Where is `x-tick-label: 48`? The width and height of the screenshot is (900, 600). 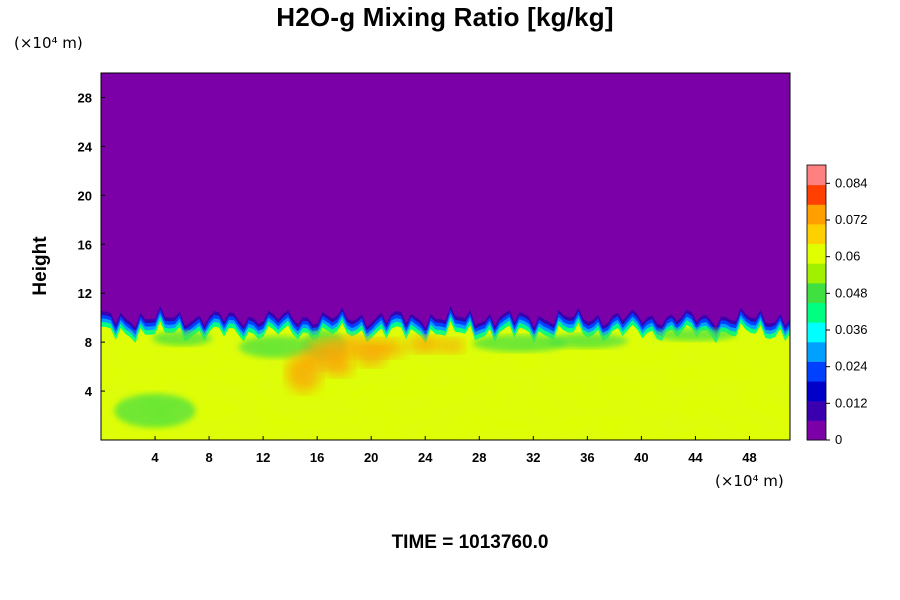
x-tick-label: 48 is located at coordinates (749, 457).